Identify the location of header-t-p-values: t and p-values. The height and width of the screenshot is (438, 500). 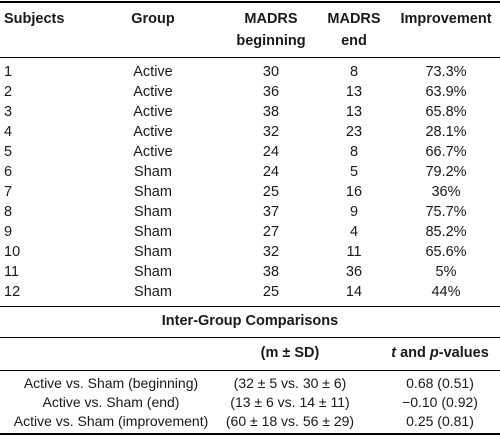
(440, 353).